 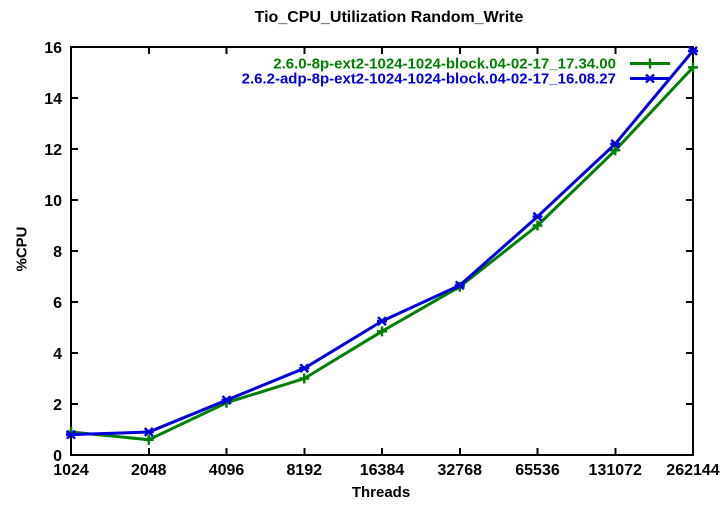 What do you see at coordinates (537, 470) in the screenshot?
I see `x-tick-label: 65536` at bounding box center [537, 470].